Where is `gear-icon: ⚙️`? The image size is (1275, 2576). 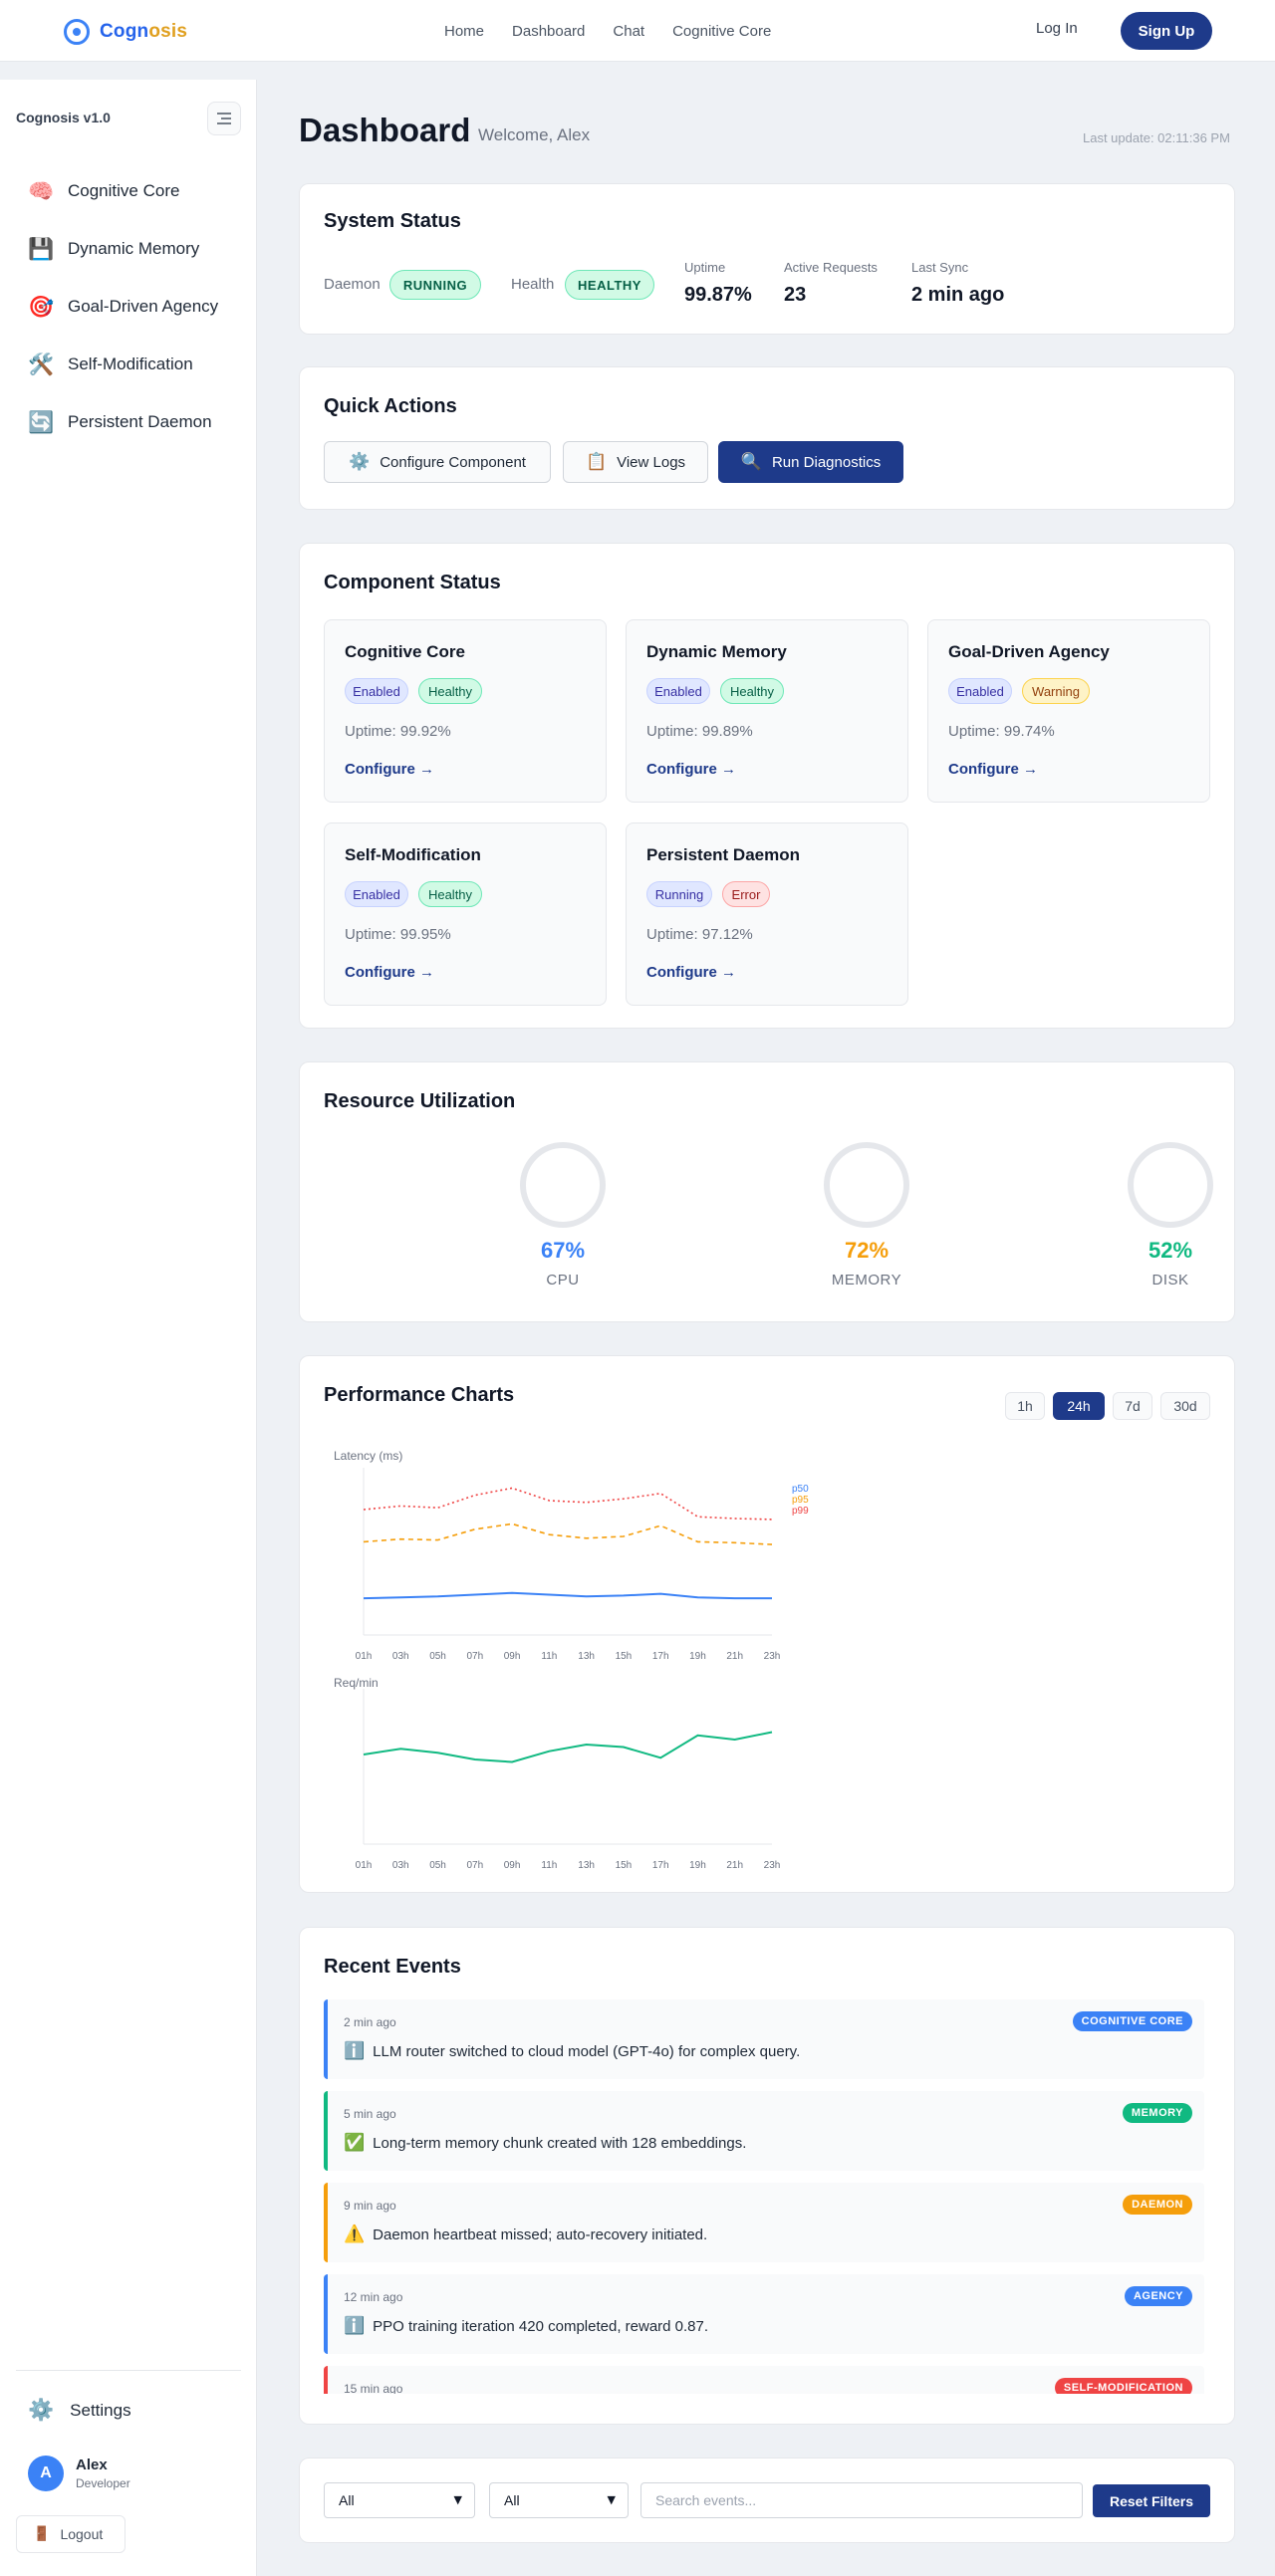 gear-icon: ⚙️ is located at coordinates (360, 462).